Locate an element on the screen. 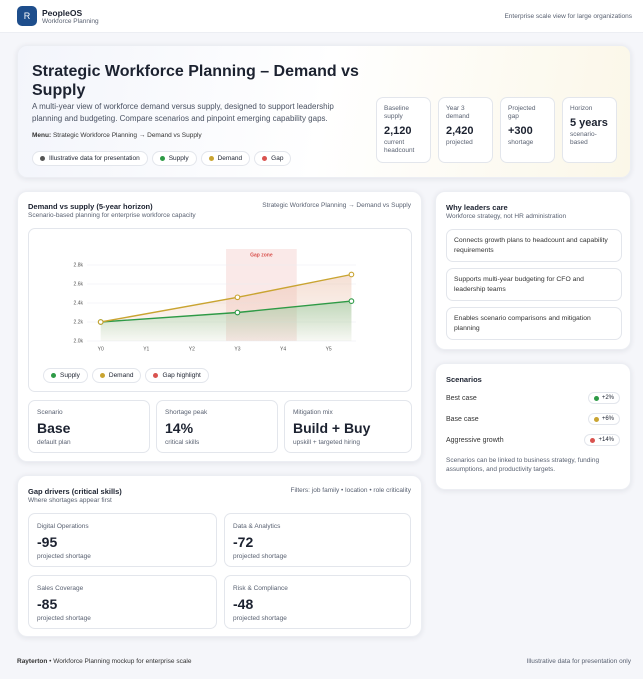 This screenshot has height=679, width=643. chip: Supply is located at coordinates (174, 158).